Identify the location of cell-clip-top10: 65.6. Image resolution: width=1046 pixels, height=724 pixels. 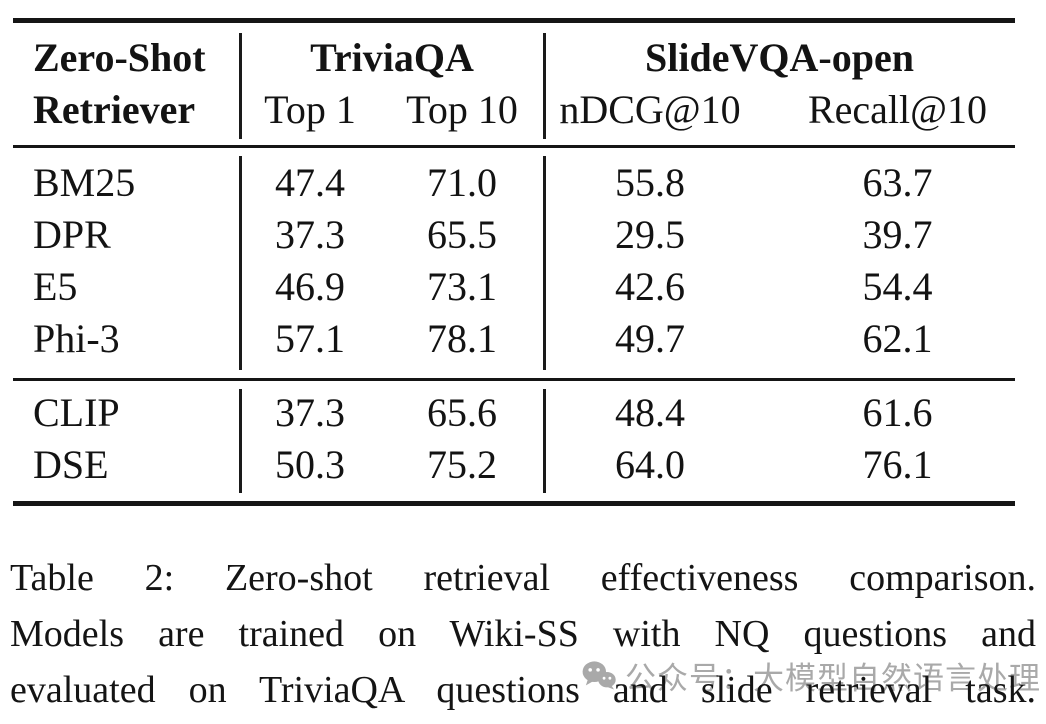
(462, 412).